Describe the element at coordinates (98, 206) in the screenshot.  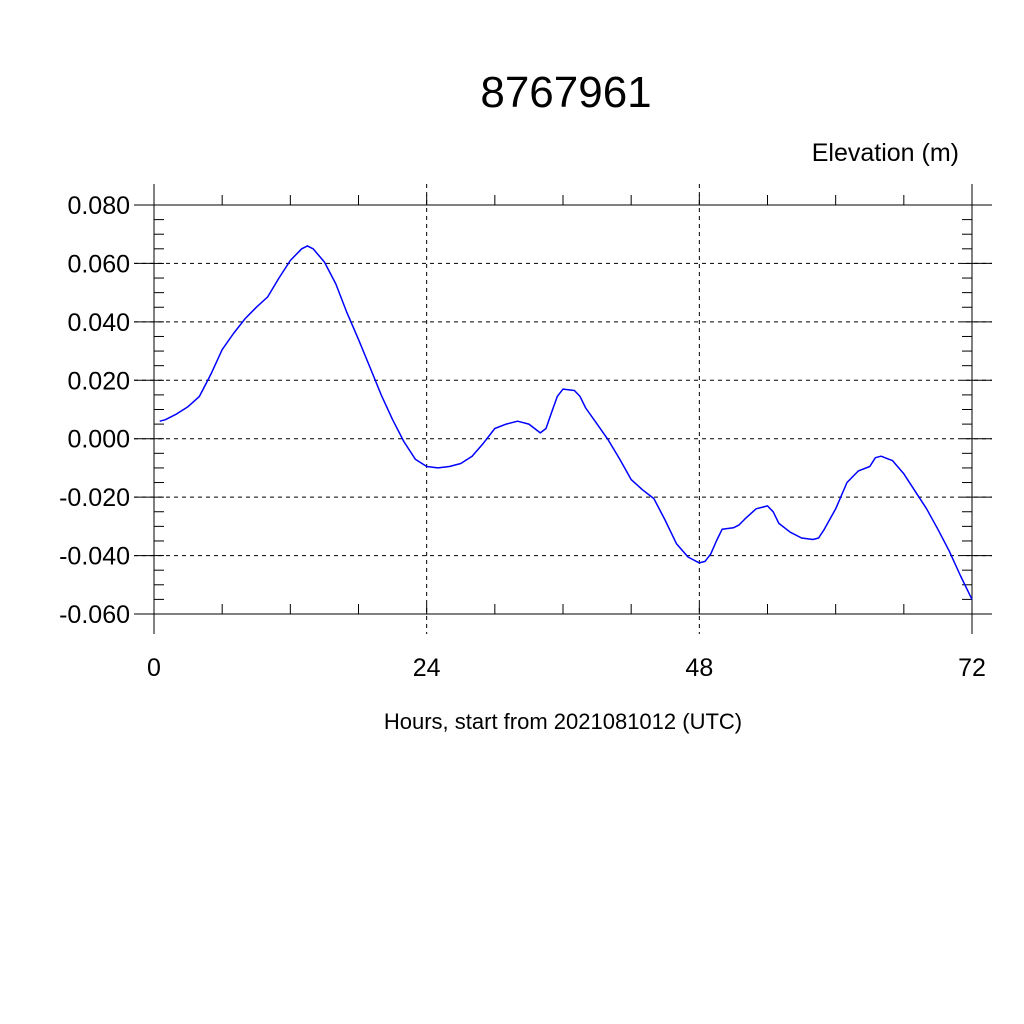
I see `y-tick-label: 0.080` at that location.